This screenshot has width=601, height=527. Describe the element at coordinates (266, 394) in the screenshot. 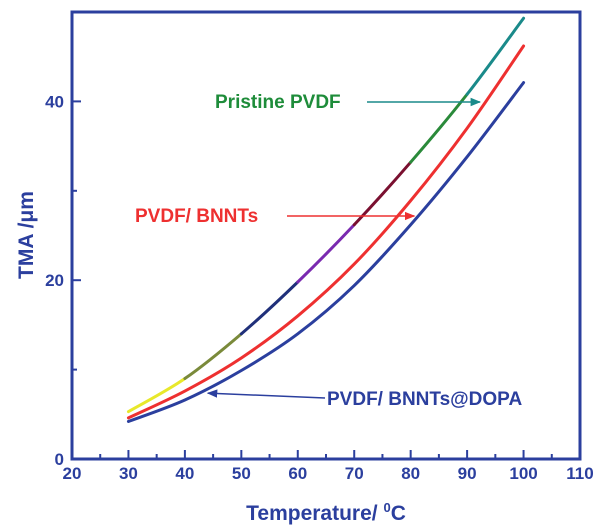

I see `annotation-arrow` at that location.